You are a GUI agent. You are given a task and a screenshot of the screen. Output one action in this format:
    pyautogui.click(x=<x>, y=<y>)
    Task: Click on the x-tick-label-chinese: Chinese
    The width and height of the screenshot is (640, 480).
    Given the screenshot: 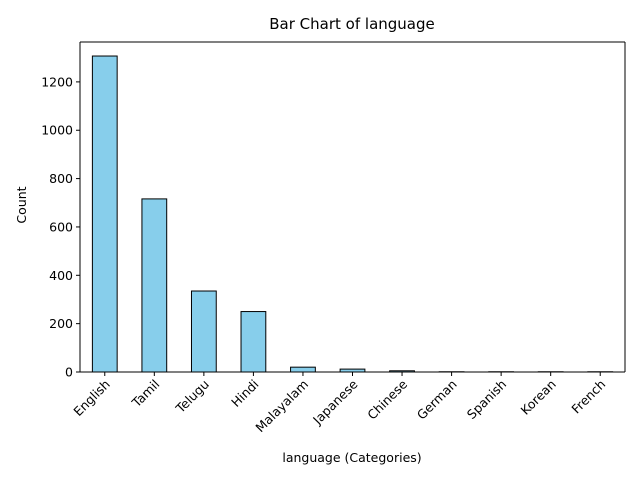 What is the action you would take?
    pyautogui.click(x=387, y=399)
    